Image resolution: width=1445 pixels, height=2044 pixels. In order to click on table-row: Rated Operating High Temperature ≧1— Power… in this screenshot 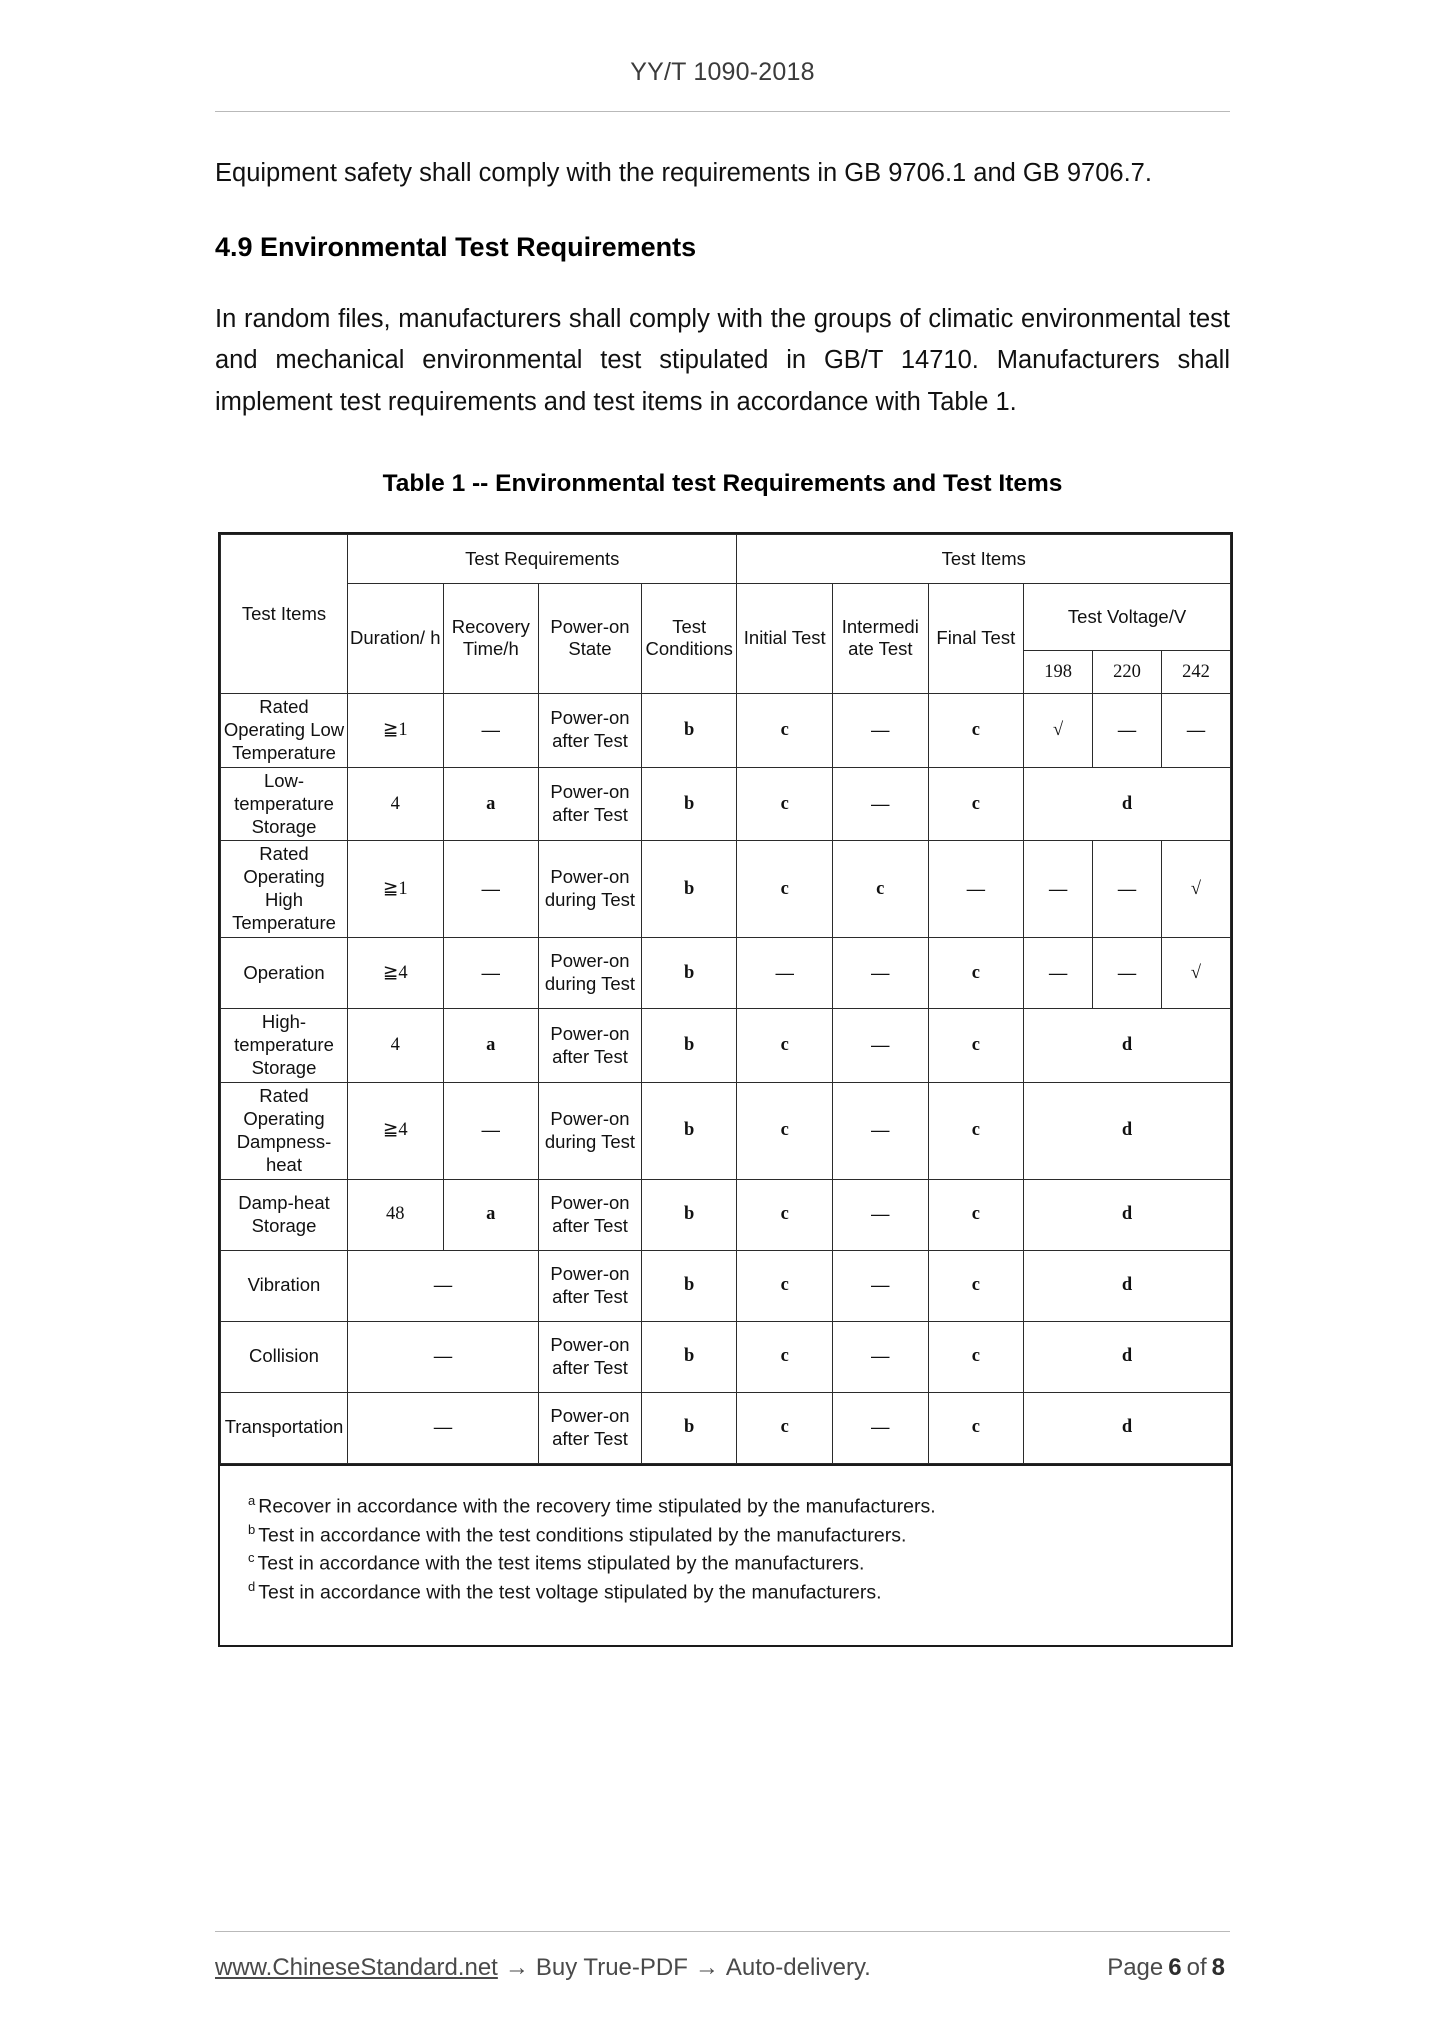, I will do `click(726, 889)`.